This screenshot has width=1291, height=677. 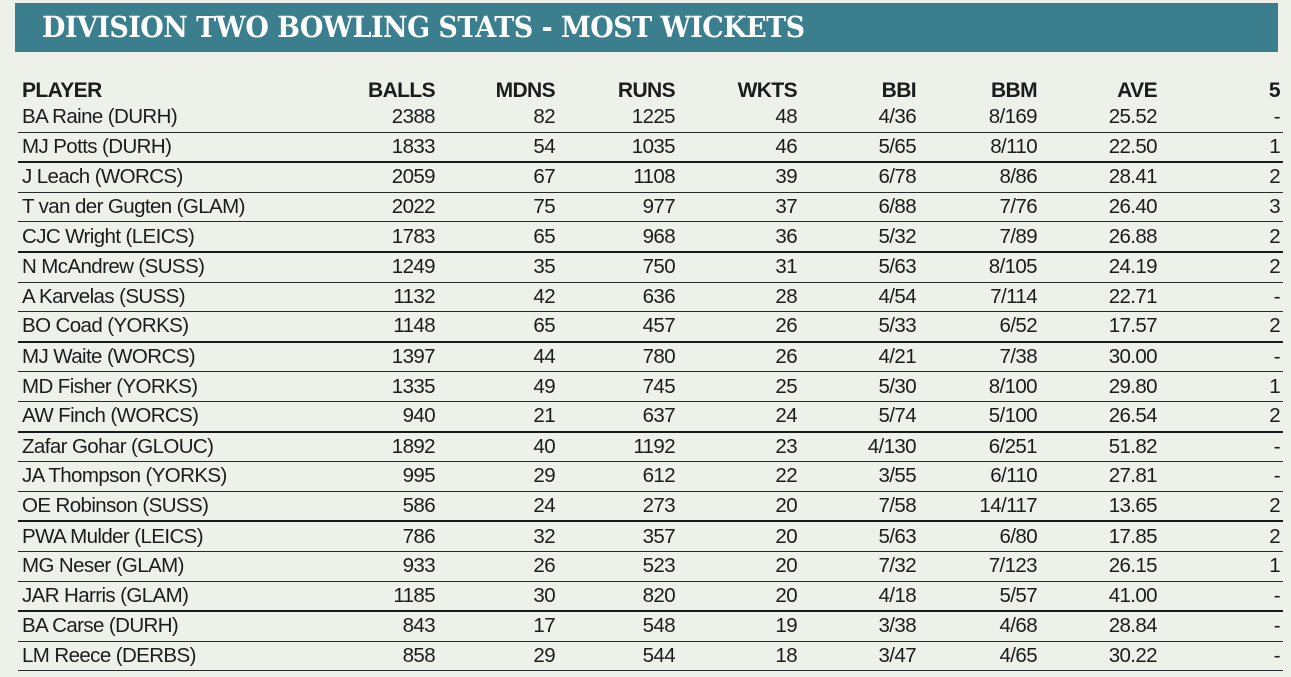 I want to click on cell-wkts: 31, so click(x=739, y=267).